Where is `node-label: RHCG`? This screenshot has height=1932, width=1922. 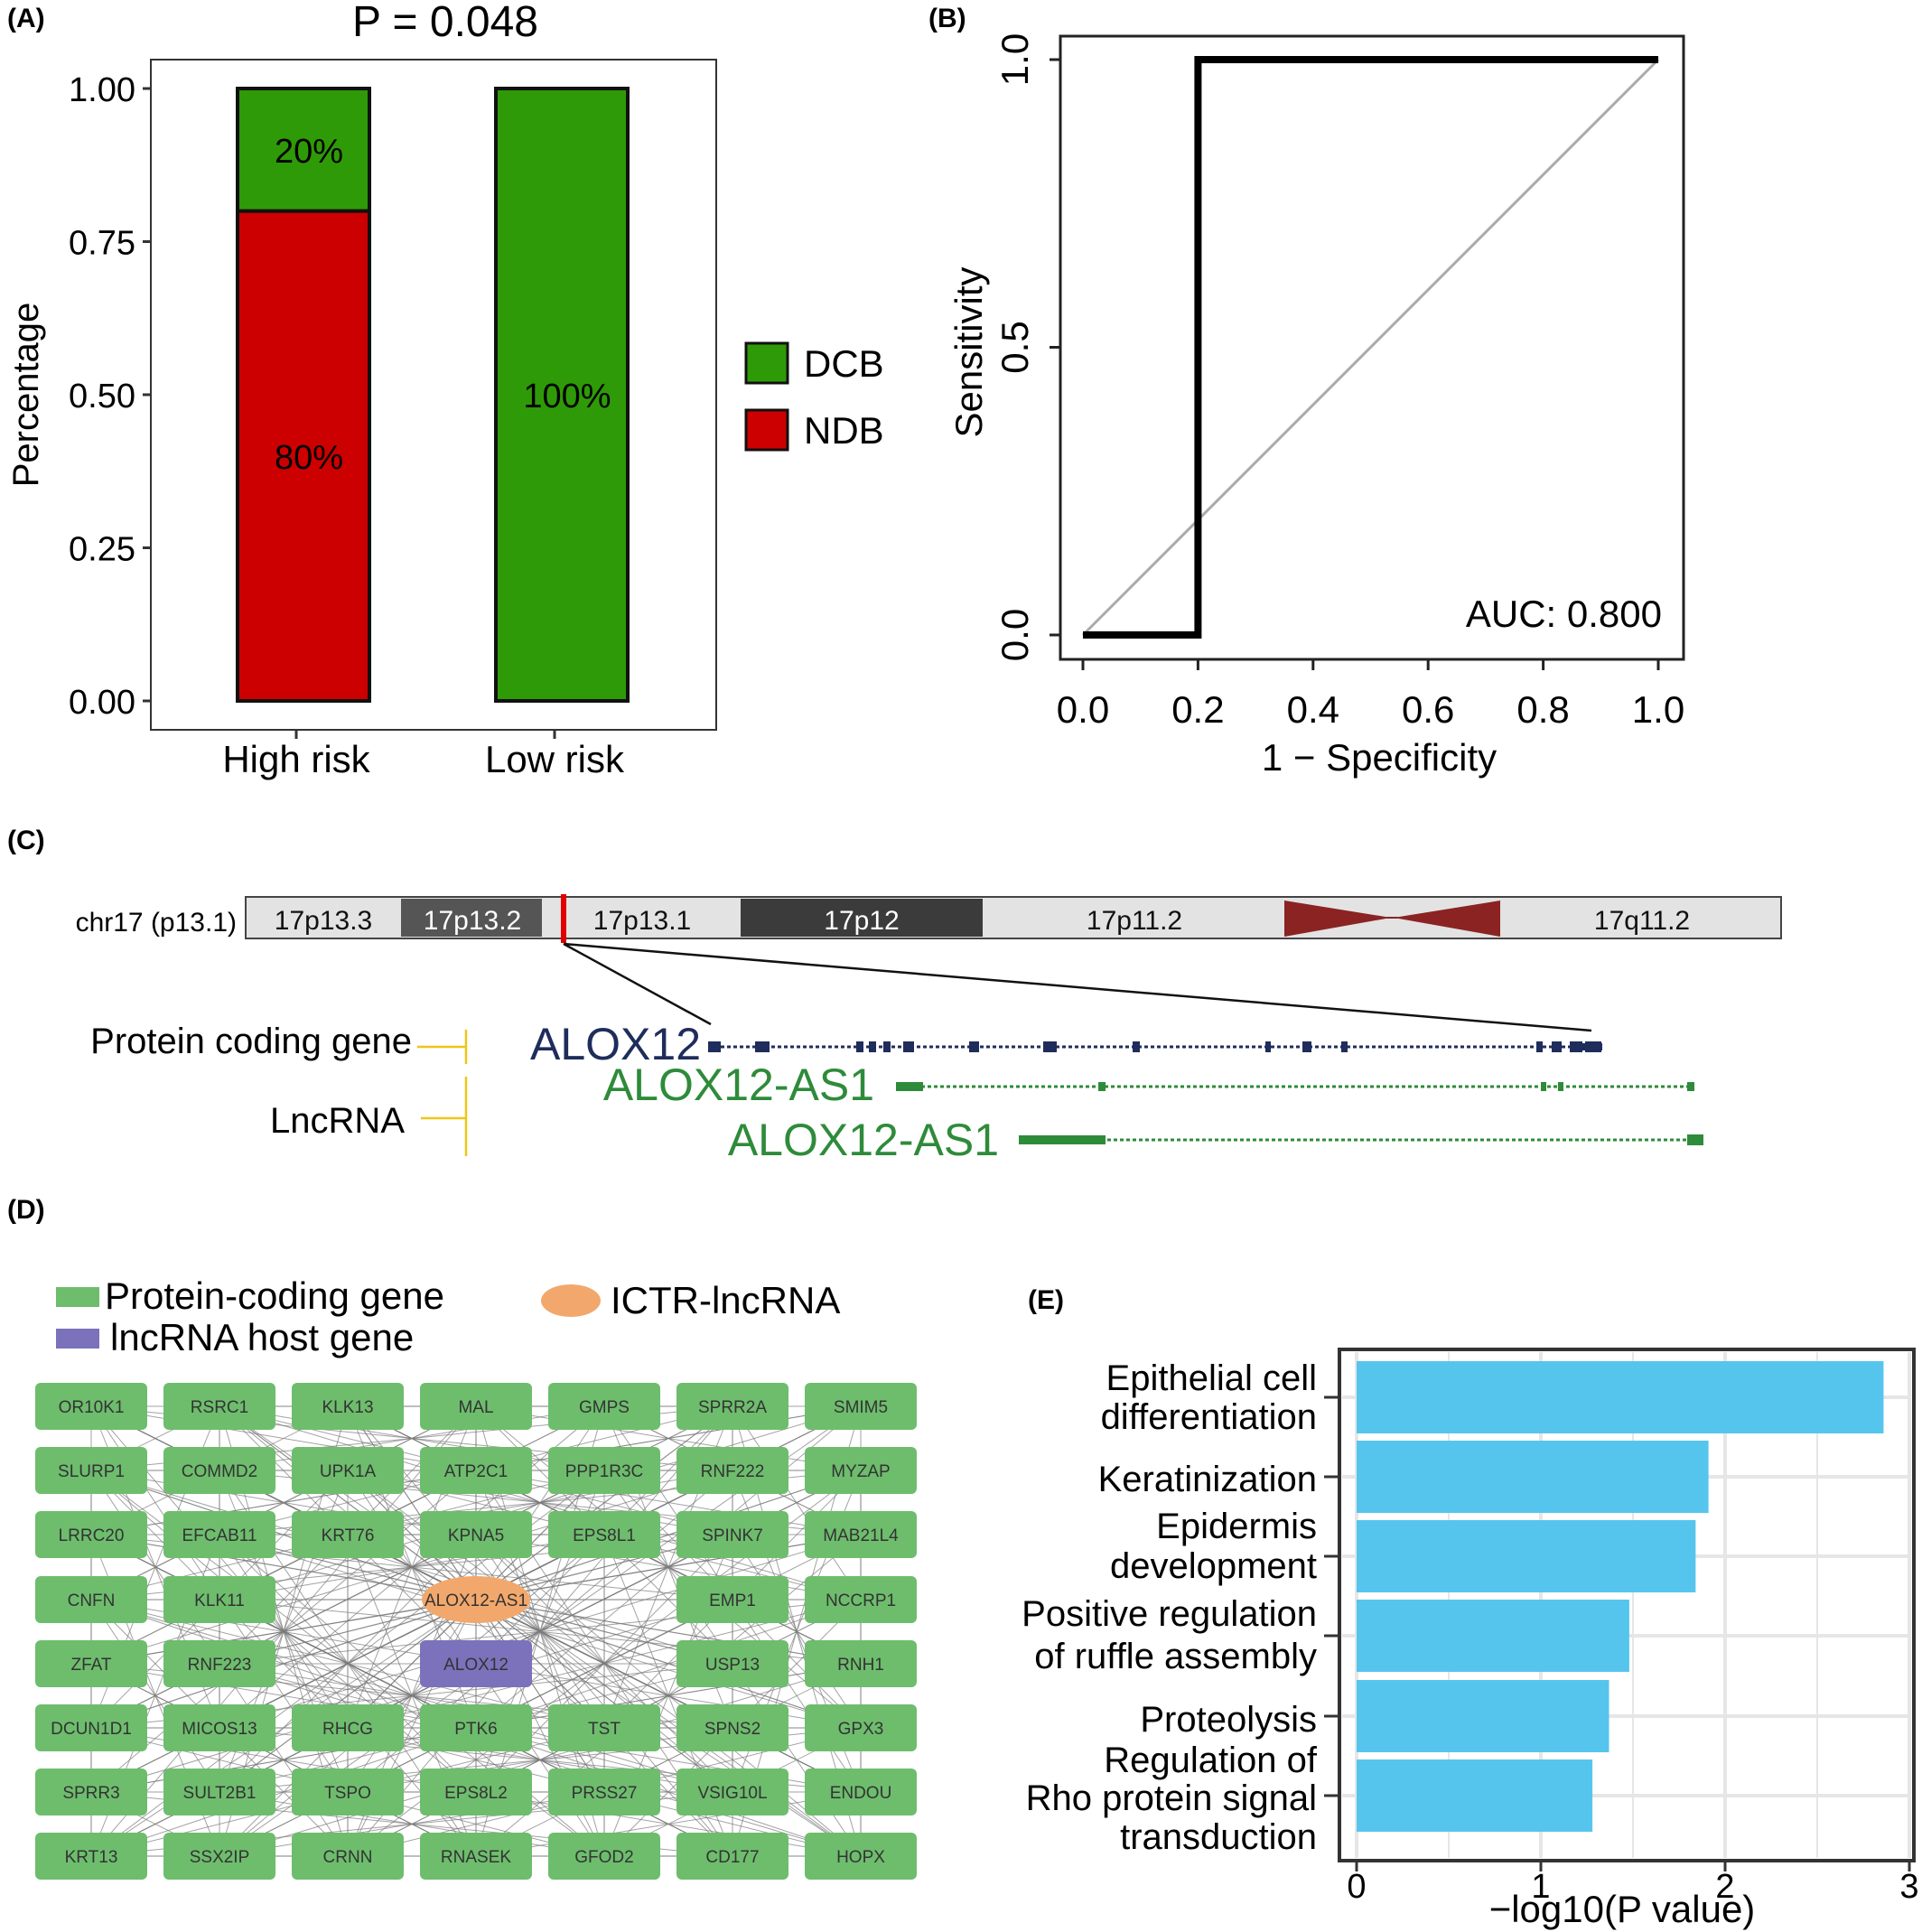
node-label: RHCG is located at coordinates (347, 1729).